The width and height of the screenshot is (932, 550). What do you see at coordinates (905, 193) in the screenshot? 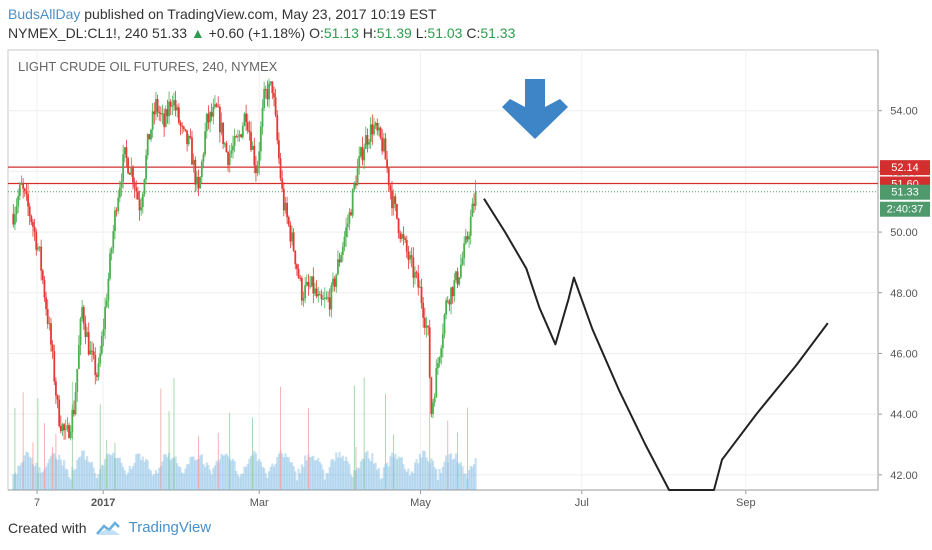
I see `last-price-label: 51.33` at bounding box center [905, 193].